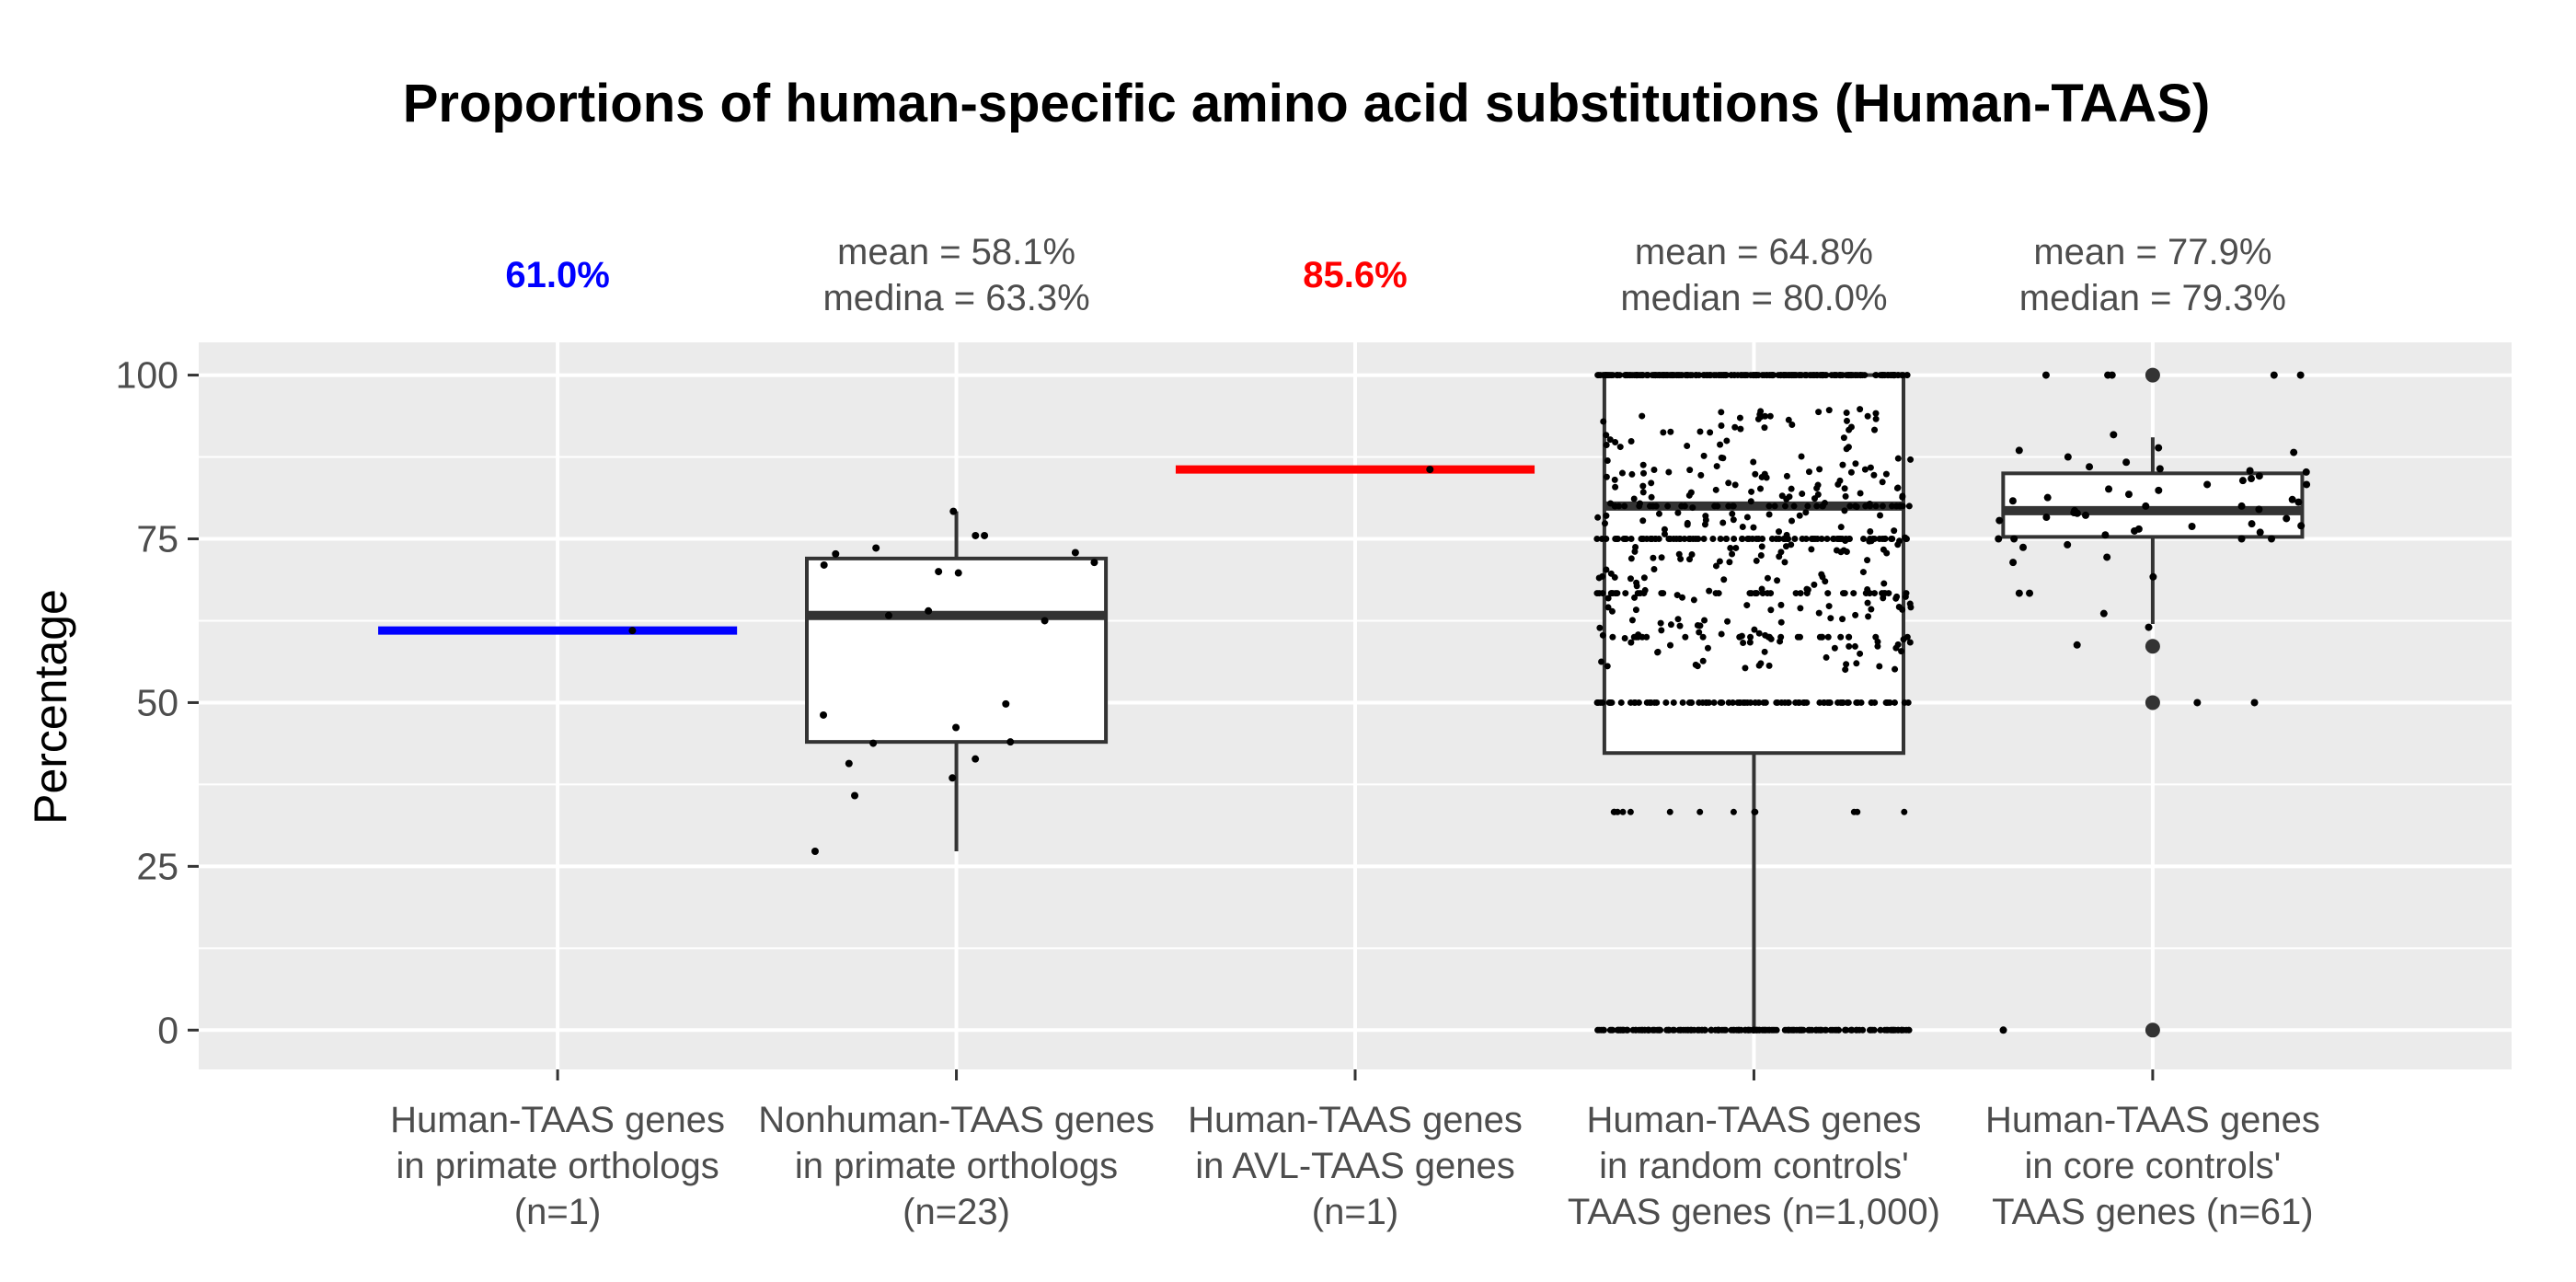 Image resolution: width=2576 pixels, height=1282 pixels. Describe the element at coordinates (157, 539) in the screenshot. I see `y-tick-label: 75` at that location.